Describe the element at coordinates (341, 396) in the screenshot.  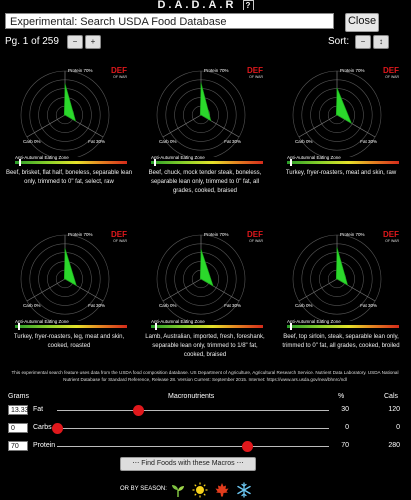
I see `percent-header: %` at that location.